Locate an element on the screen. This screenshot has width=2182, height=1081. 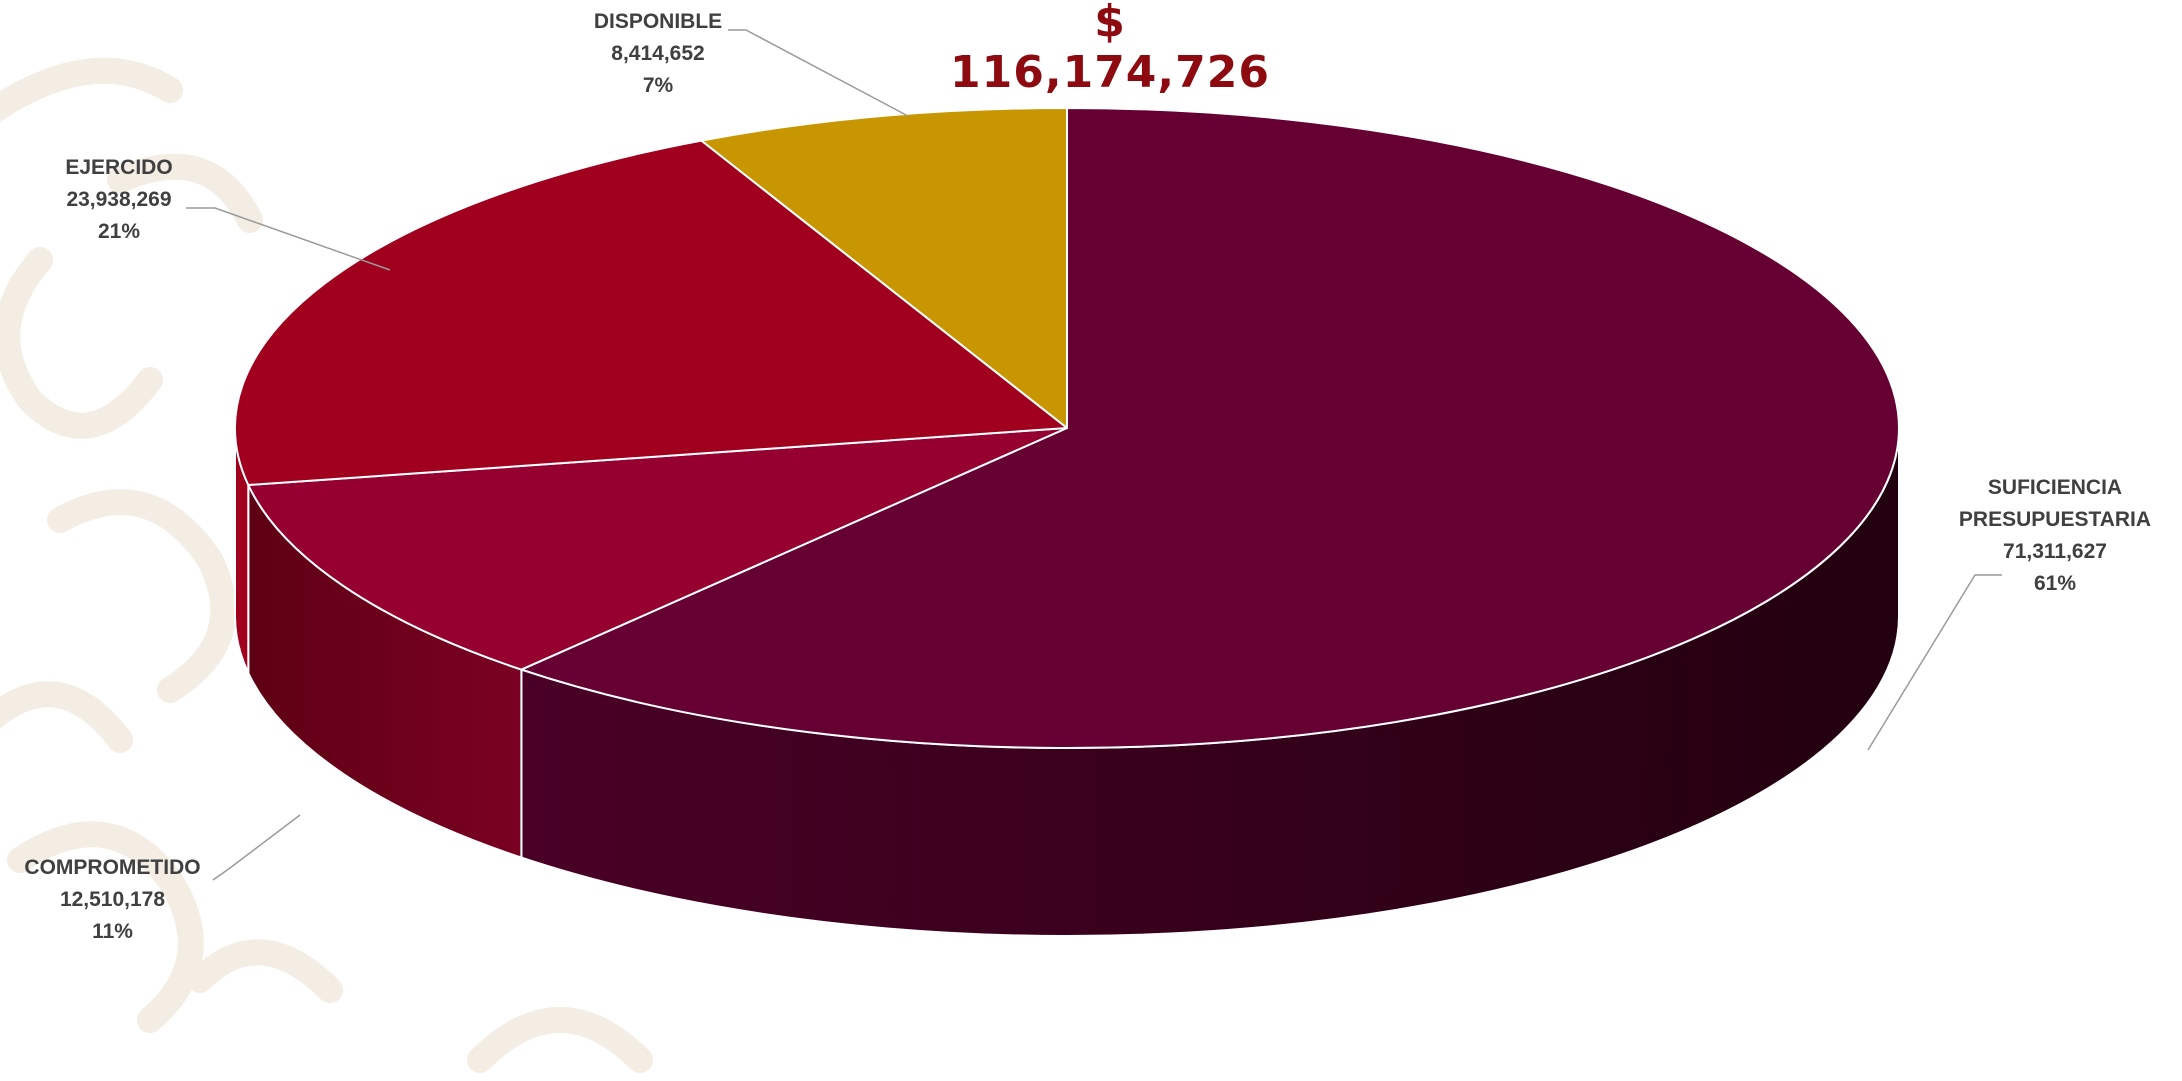
label-suficiencia-value: 71,311,627 is located at coordinates (2055, 551).